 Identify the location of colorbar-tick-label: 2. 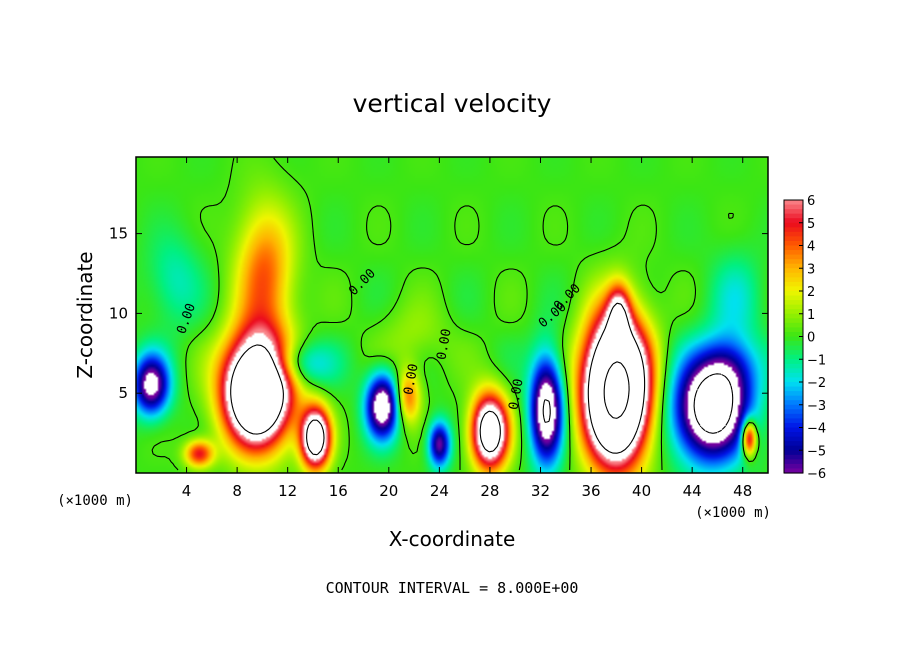
(811, 292).